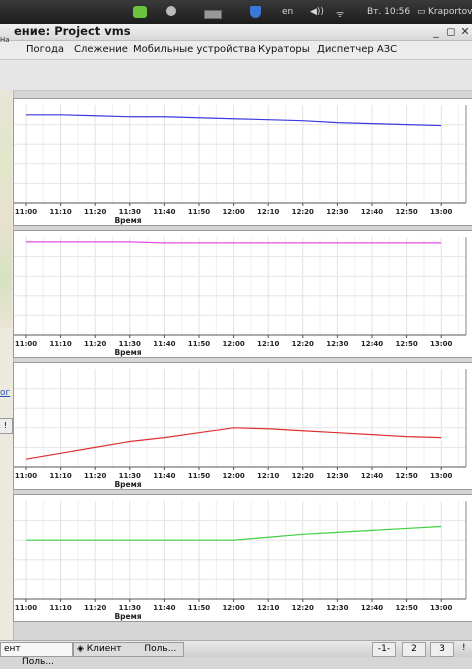  What do you see at coordinates (442, 649) in the screenshot?
I see `workspace-3: 3` at bounding box center [442, 649].